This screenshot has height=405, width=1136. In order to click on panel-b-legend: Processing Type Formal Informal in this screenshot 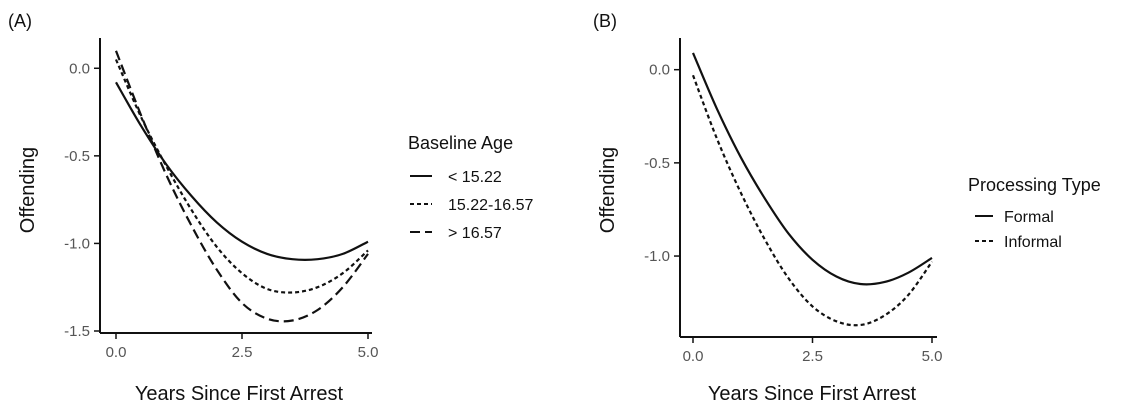, I will do `click(1034, 213)`.